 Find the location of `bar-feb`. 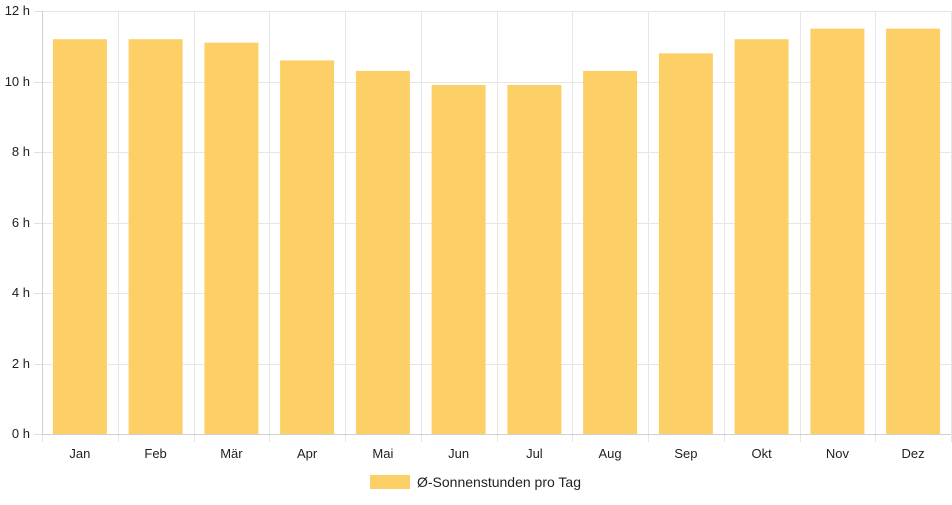

bar-feb is located at coordinates (155, 236).